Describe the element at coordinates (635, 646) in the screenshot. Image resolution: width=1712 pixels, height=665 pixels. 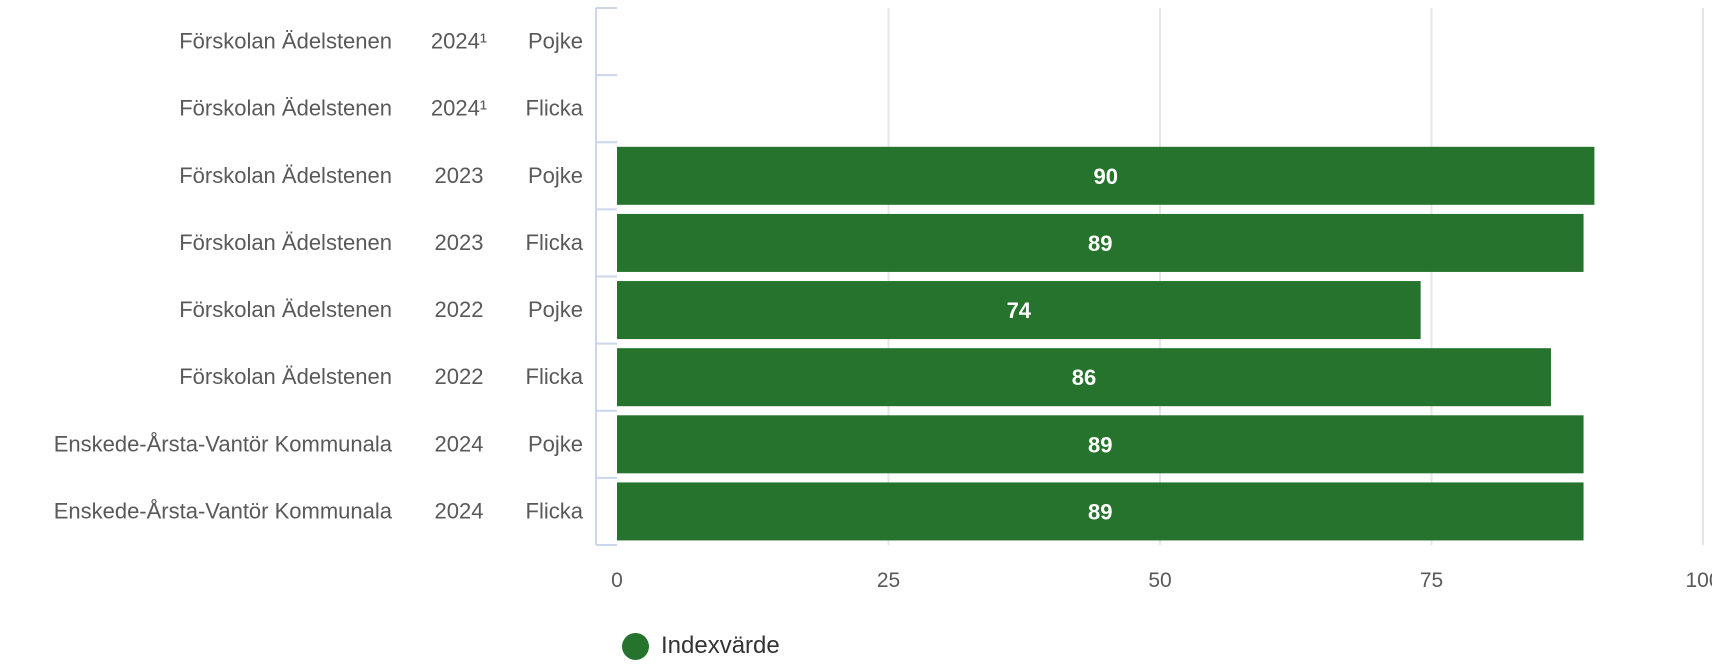
I see `legend-swatch-icon` at that location.